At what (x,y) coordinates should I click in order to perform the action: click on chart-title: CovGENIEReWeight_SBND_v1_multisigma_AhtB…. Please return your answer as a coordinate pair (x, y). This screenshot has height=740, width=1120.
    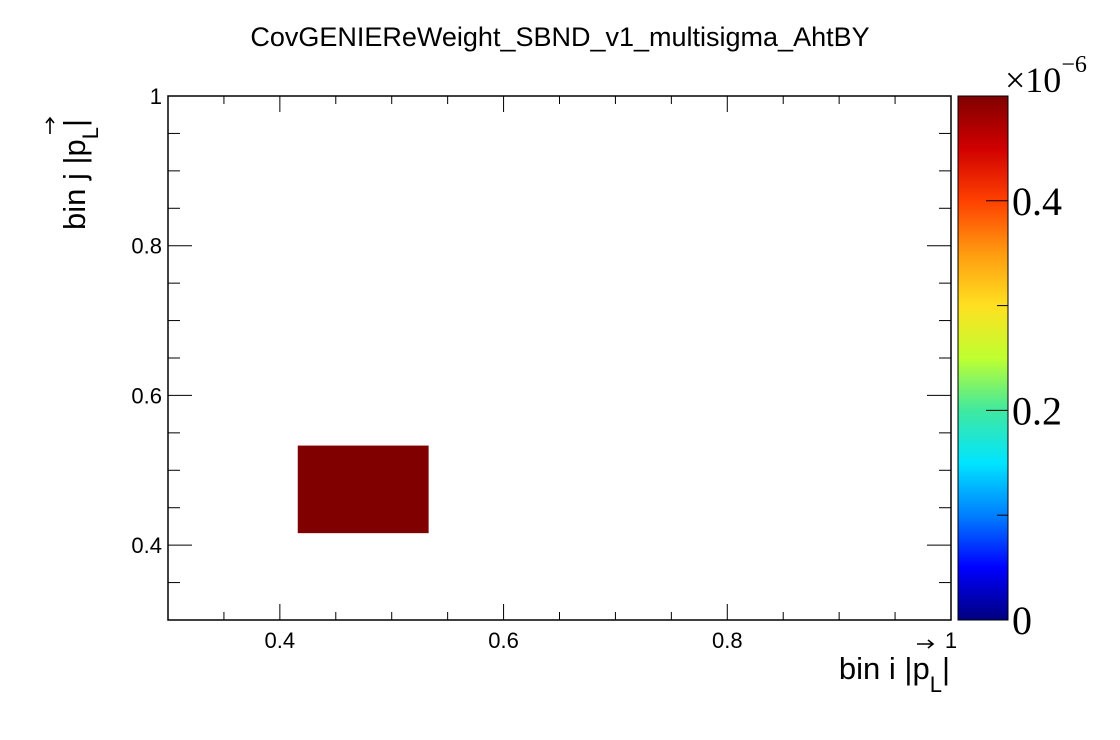
    Looking at the image, I should click on (559, 37).